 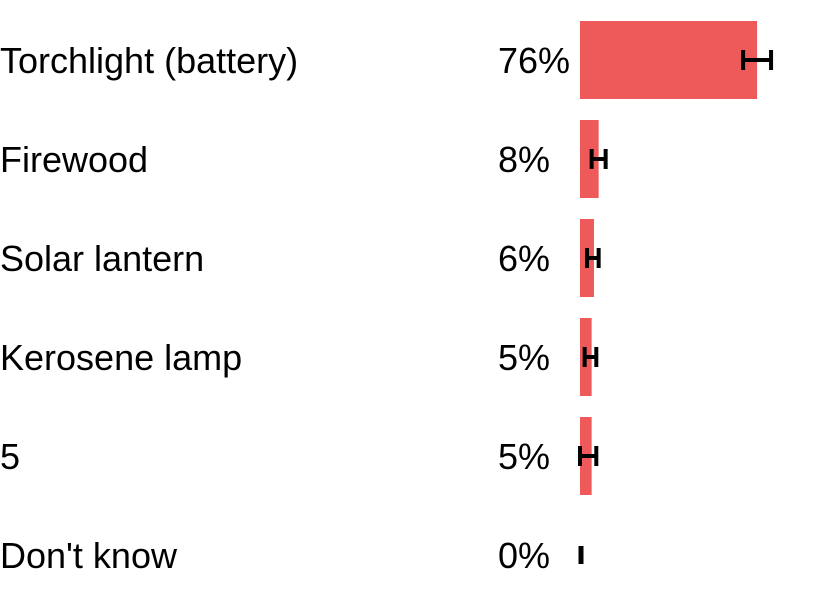 What do you see at coordinates (102, 258) in the screenshot?
I see `category-label: Solar lantern` at bounding box center [102, 258].